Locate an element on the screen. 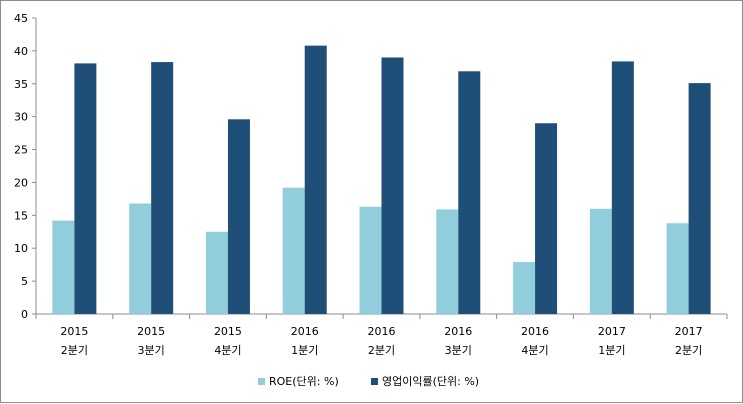 The image size is (743, 404). y-tick-label: 25 is located at coordinates (21, 150).